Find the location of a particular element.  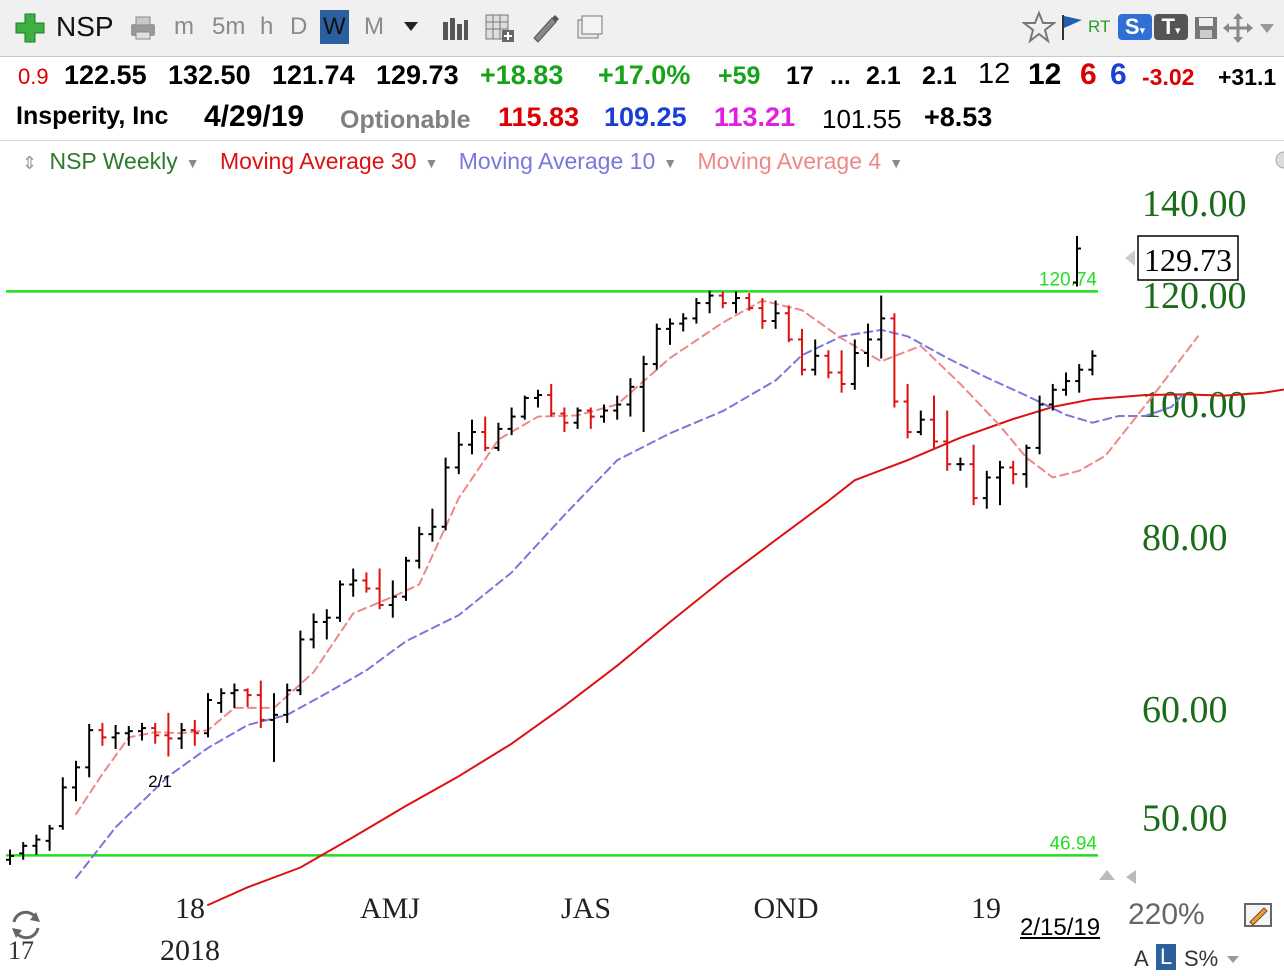

s-badge-label: S is located at coordinates (1132, 26).